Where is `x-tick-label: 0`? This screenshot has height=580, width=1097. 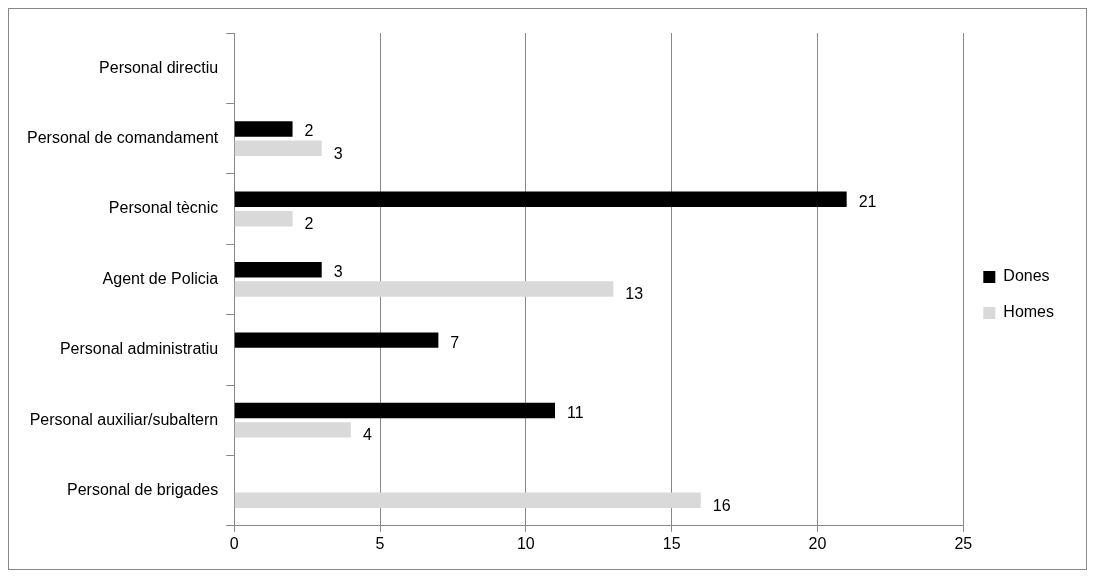
x-tick-label: 0 is located at coordinates (234, 543).